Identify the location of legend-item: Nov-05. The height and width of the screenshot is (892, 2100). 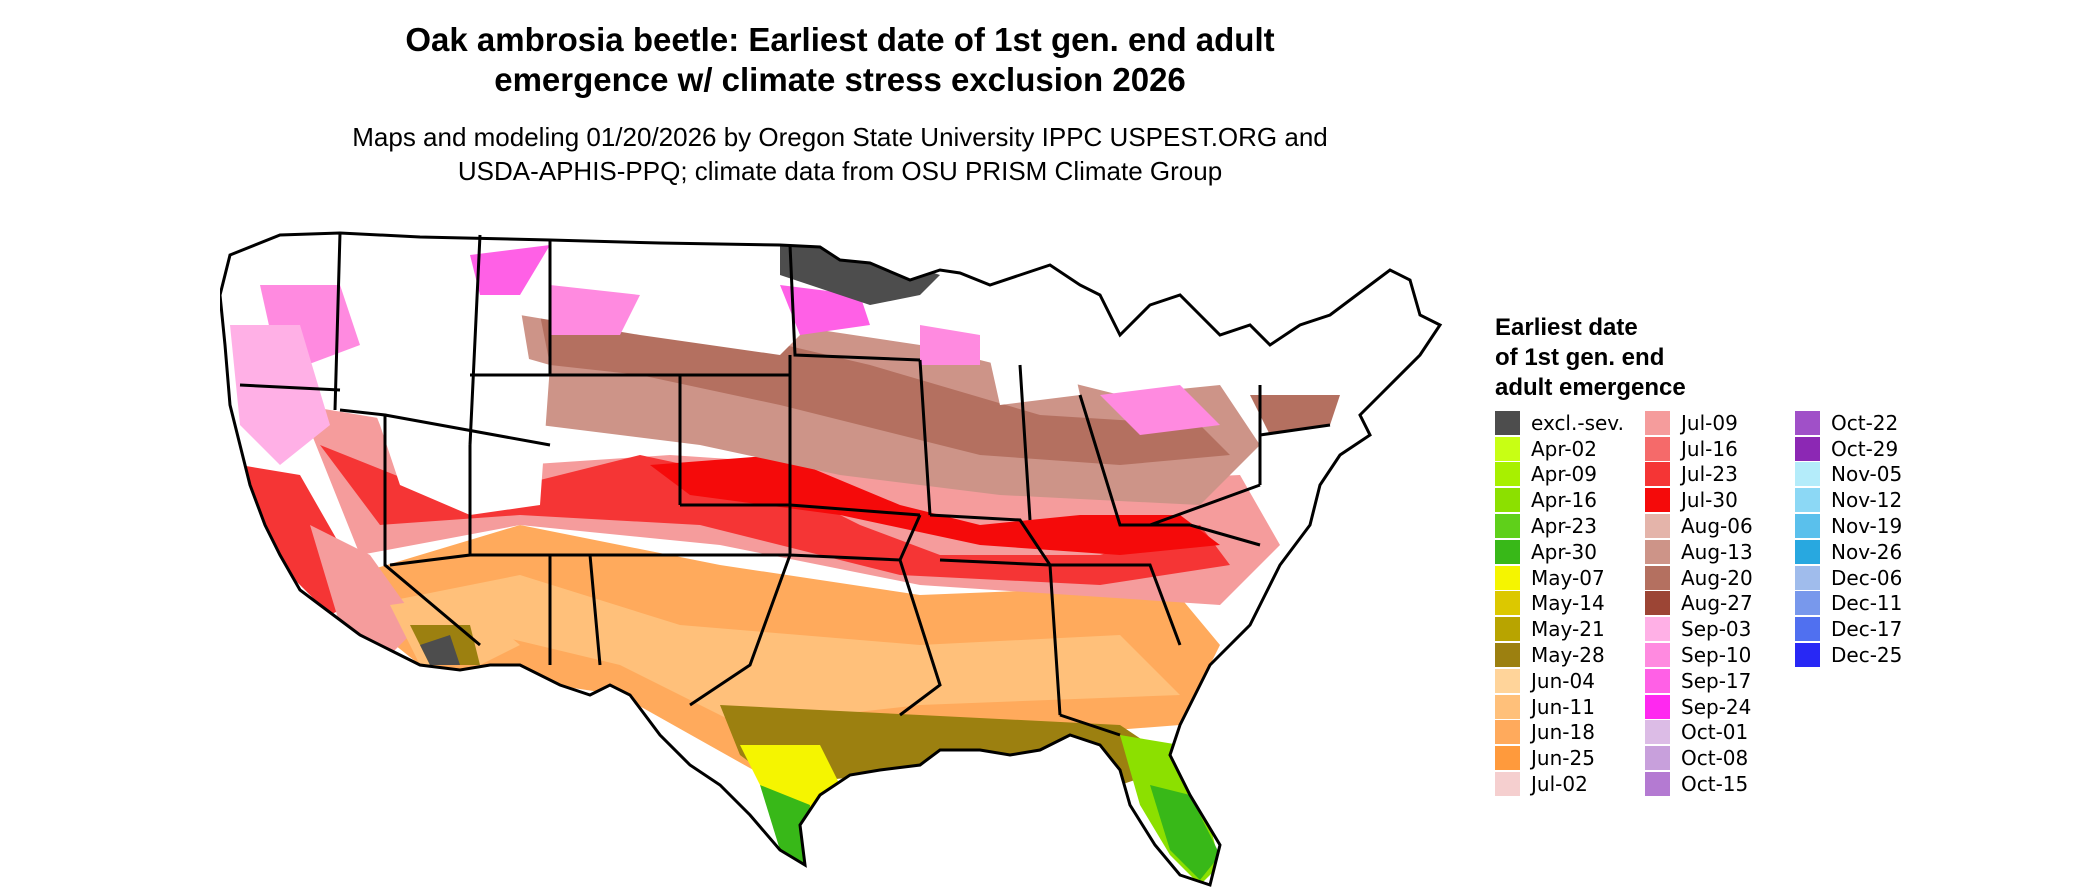
(1848, 475).